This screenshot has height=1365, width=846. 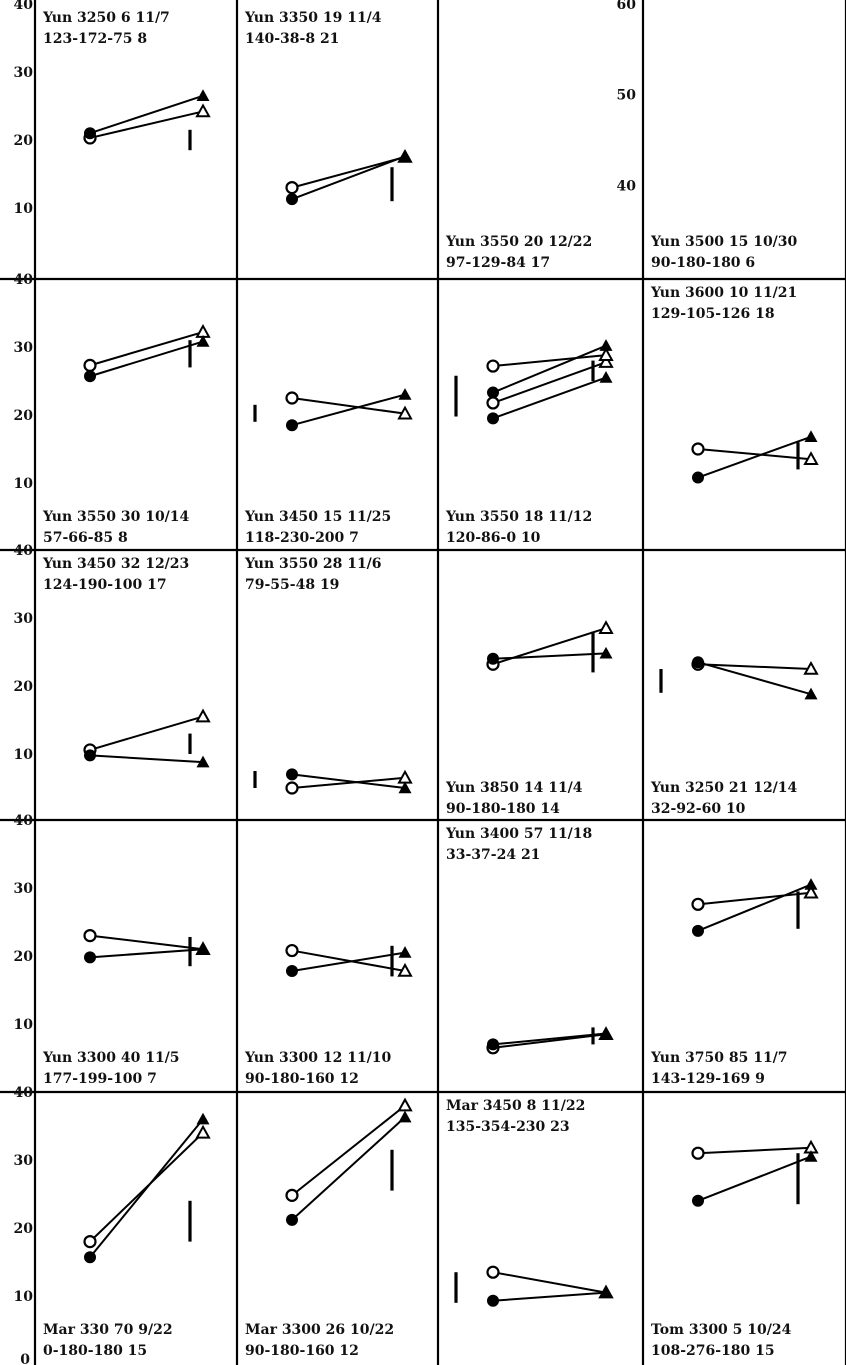 What do you see at coordinates (724, 242) in the screenshot?
I see `panel-label-line1: Yun 3500 15 10/30` at bounding box center [724, 242].